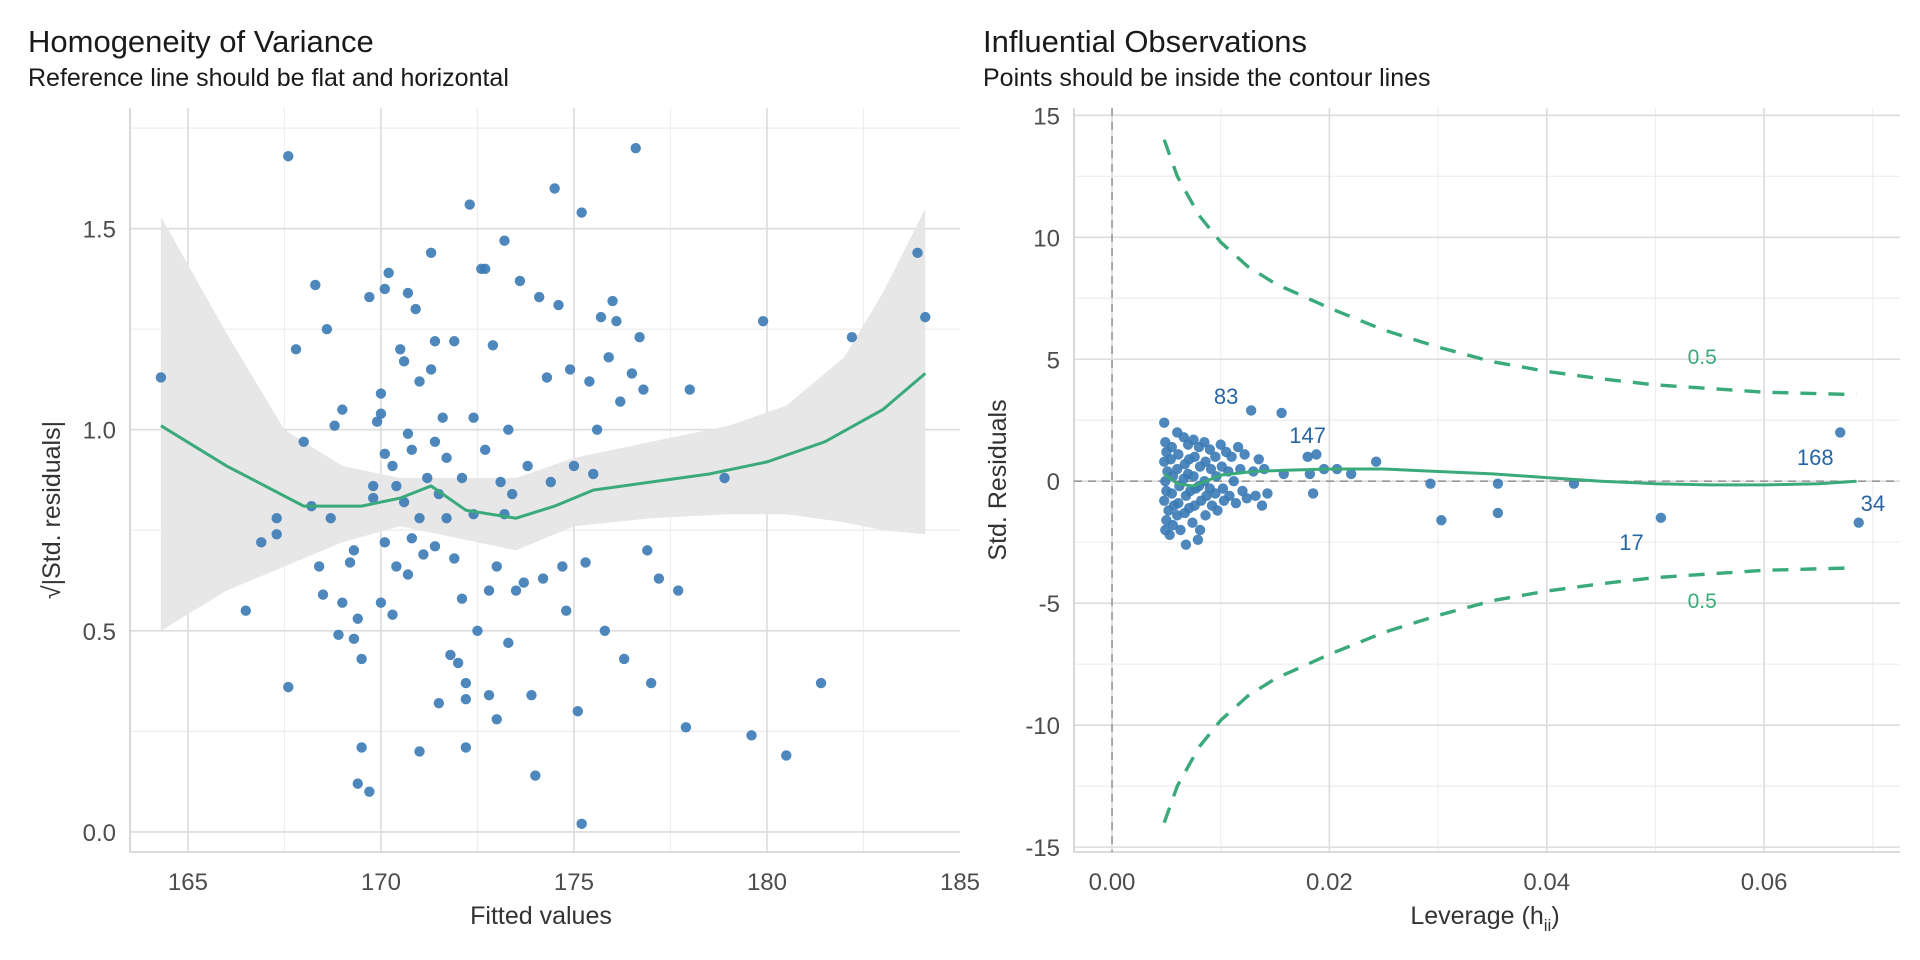  Describe the element at coordinates (99, 431) in the screenshot. I see `y-tick-label: 1.0` at that location.